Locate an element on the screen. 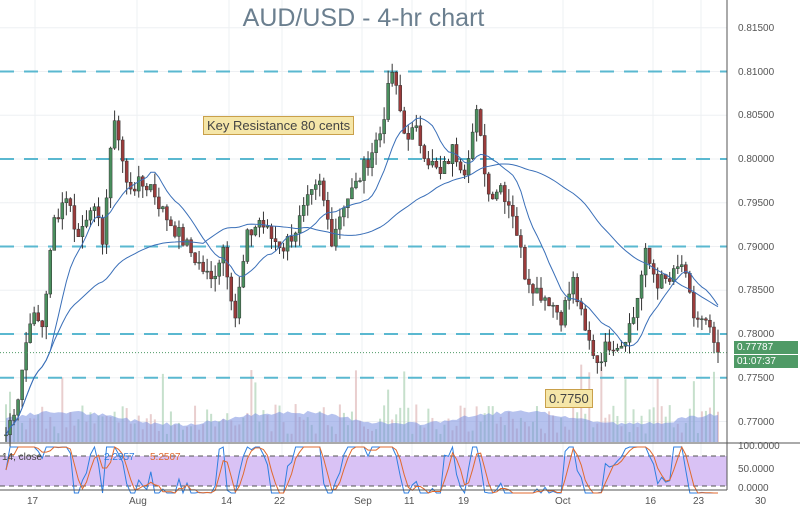  x-tick-label: 11 is located at coordinates (409, 501).